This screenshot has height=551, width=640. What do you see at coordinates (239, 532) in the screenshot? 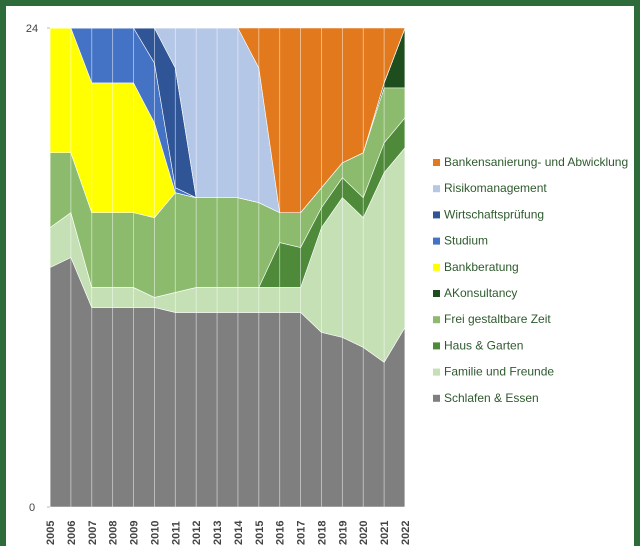
I see `x-tick-label: 2014` at bounding box center [239, 532].